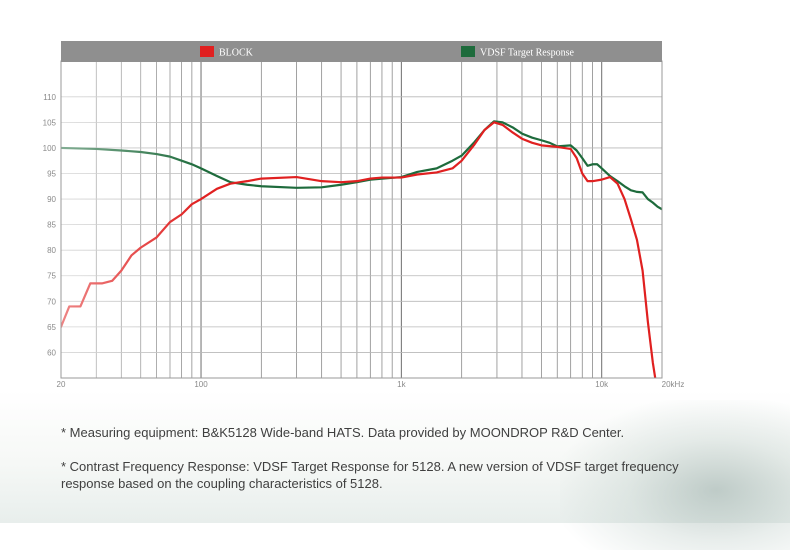 The width and height of the screenshot is (790, 550). What do you see at coordinates (61, 384) in the screenshot?
I see `x-tick-label: 20` at bounding box center [61, 384].